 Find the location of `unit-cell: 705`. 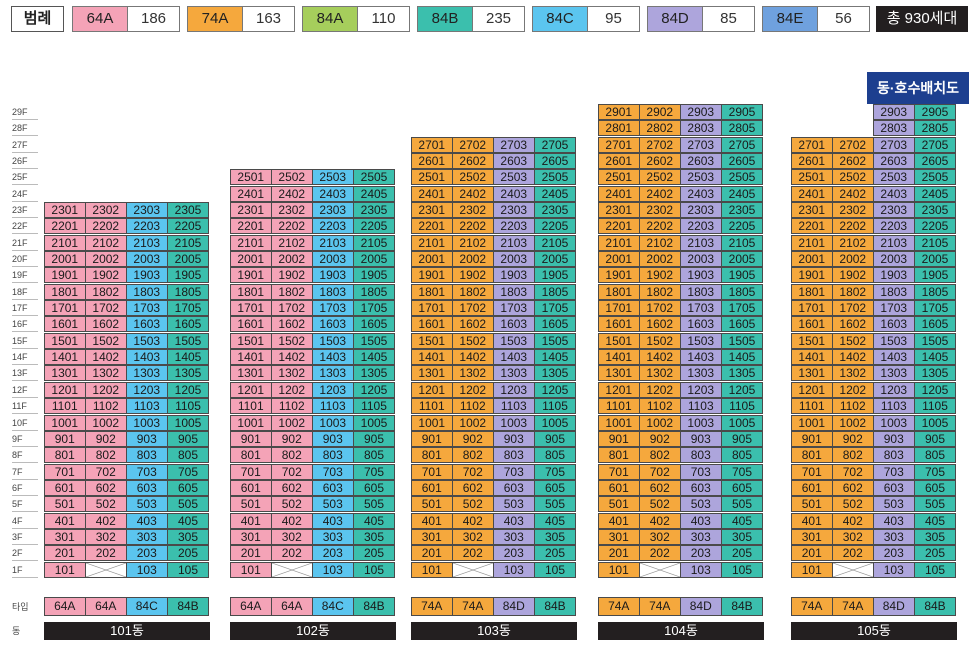

unit-cell: 705 is located at coordinates (935, 471).